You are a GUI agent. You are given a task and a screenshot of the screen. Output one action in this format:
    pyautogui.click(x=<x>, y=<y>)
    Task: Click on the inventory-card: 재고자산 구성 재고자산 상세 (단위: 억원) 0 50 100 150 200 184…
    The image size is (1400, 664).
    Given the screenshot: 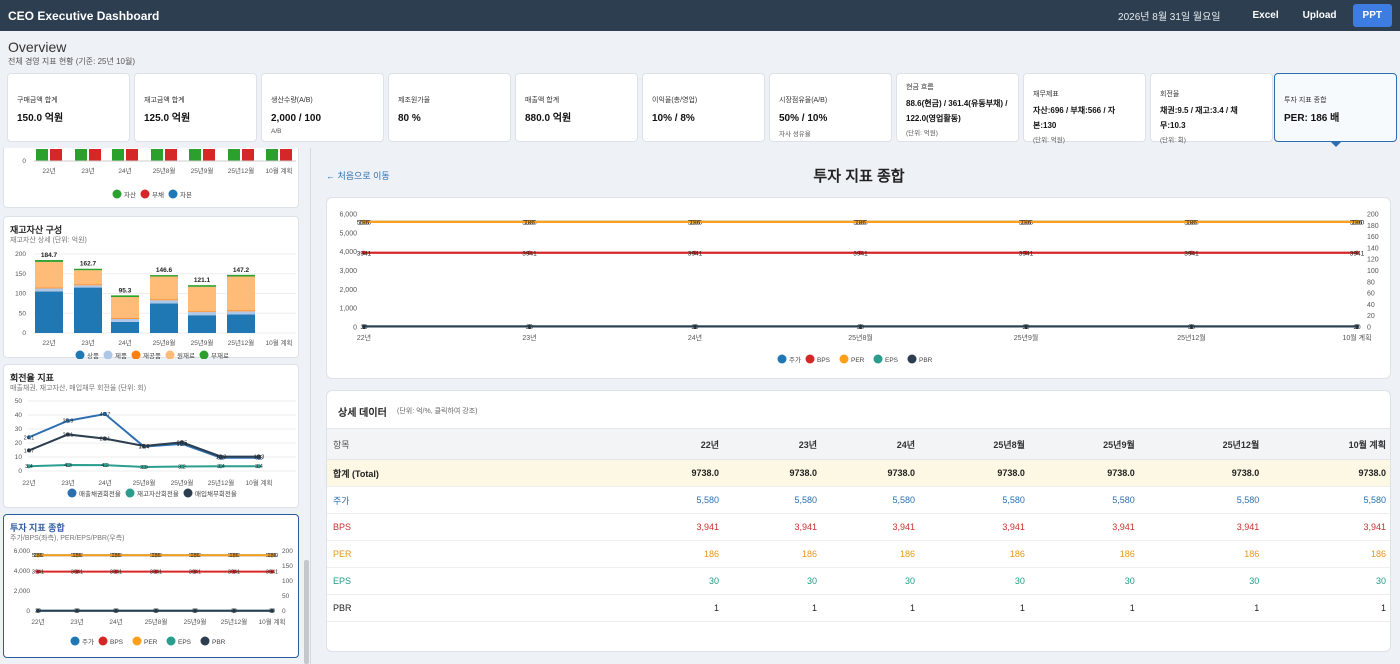 What is the action you would take?
    pyautogui.click(x=151, y=288)
    